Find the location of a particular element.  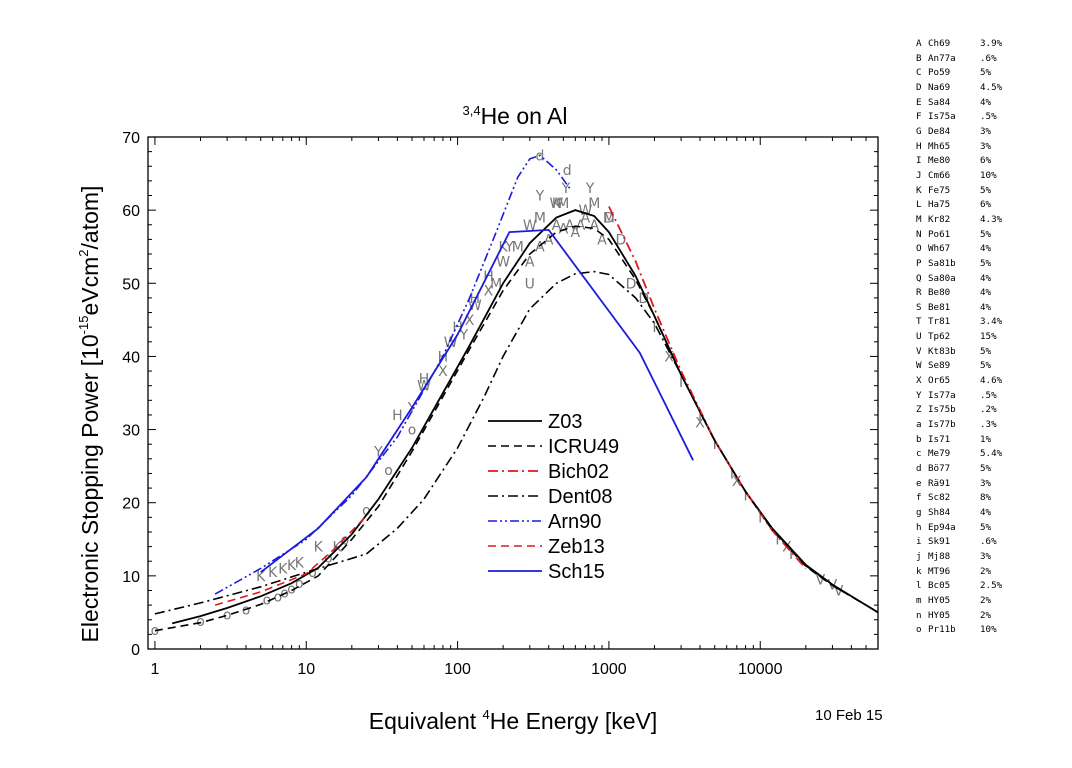

reference-unc: .2% is located at coordinates (988, 410).